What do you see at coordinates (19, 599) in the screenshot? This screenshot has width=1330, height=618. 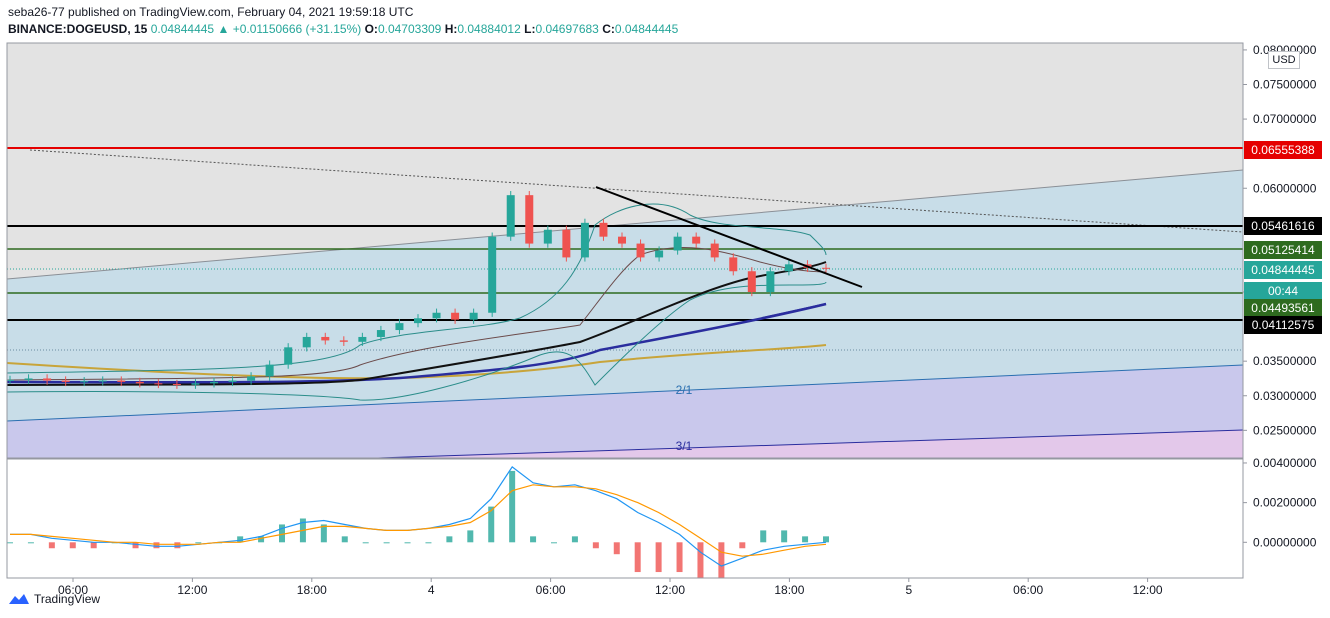 I see `tradingview-logo-icon` at bounding box center [19, 599].